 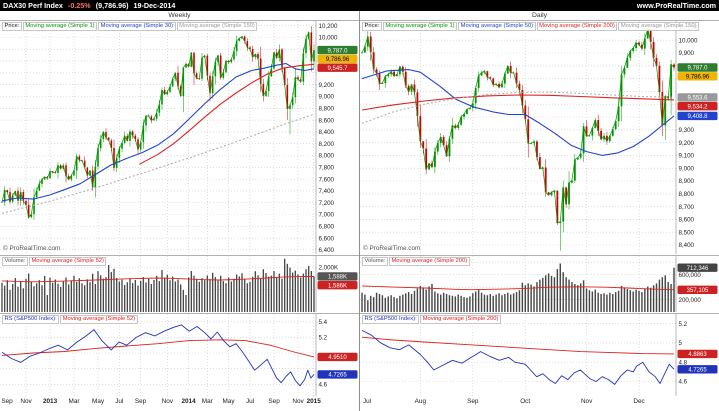 I want to click on y-axis-labels: 5.2 5 4.8 4.6, so click(x=683, y=353).